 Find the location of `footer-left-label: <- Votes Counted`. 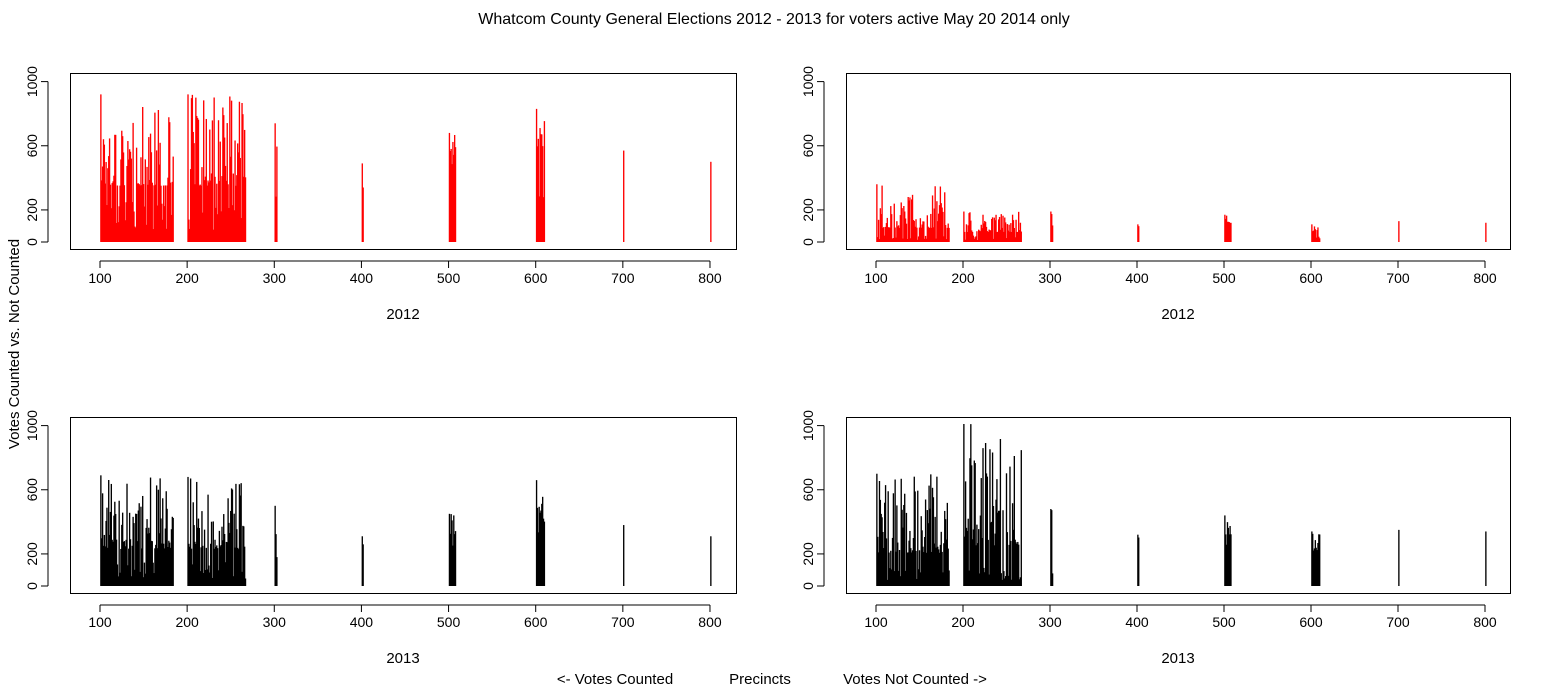

footer-left-label: <- Votes Counted is located at coordinates (615, 679).